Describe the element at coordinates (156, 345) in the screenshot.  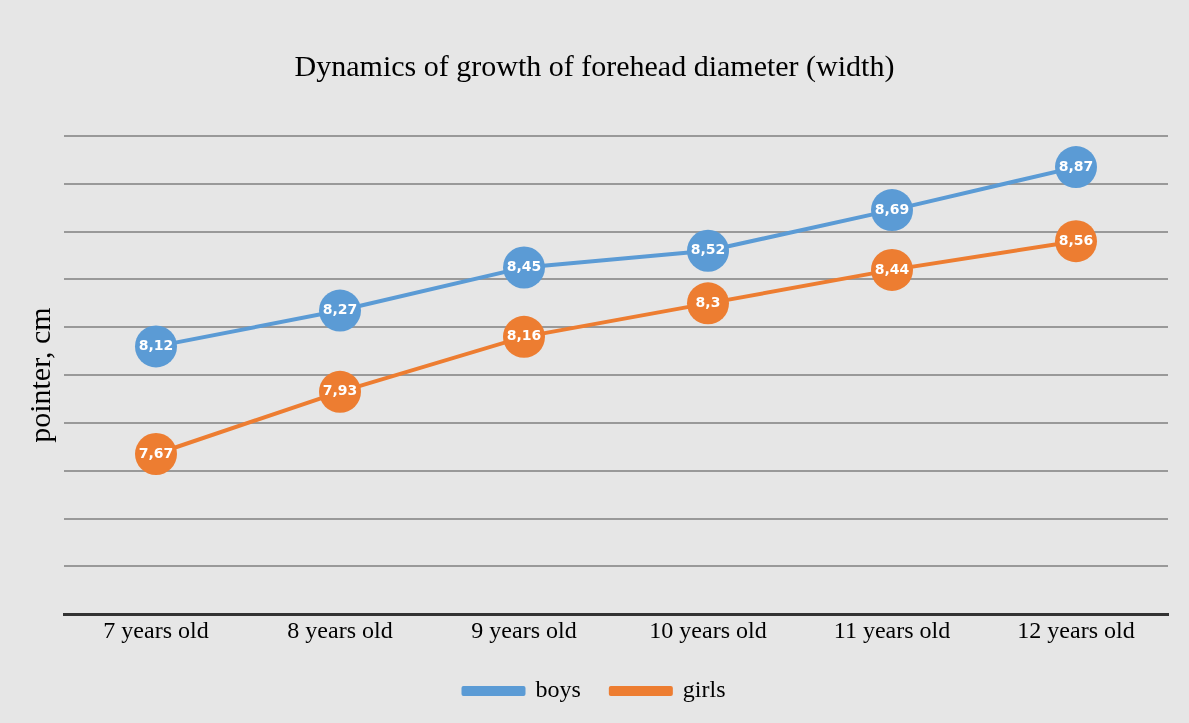
I see `data-label: 8,12` at that location.